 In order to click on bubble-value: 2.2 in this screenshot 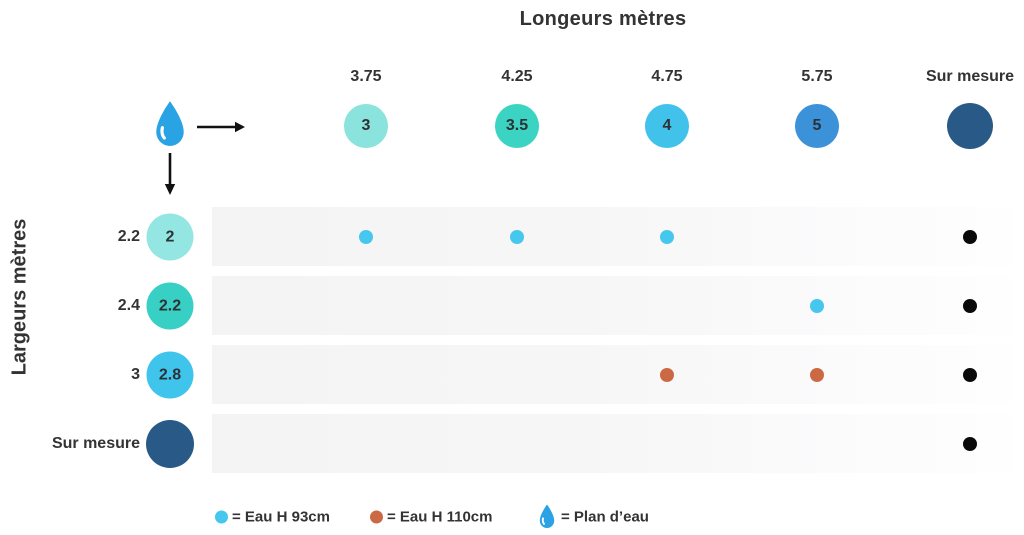, I will do `click(170, 305)`.